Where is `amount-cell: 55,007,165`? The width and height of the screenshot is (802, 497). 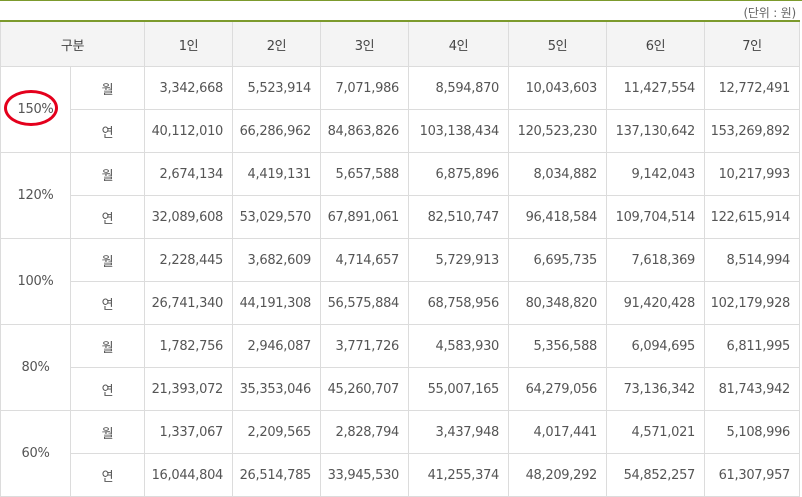
amount-cell: 55,007,165 is located at coordinates (459, 389).